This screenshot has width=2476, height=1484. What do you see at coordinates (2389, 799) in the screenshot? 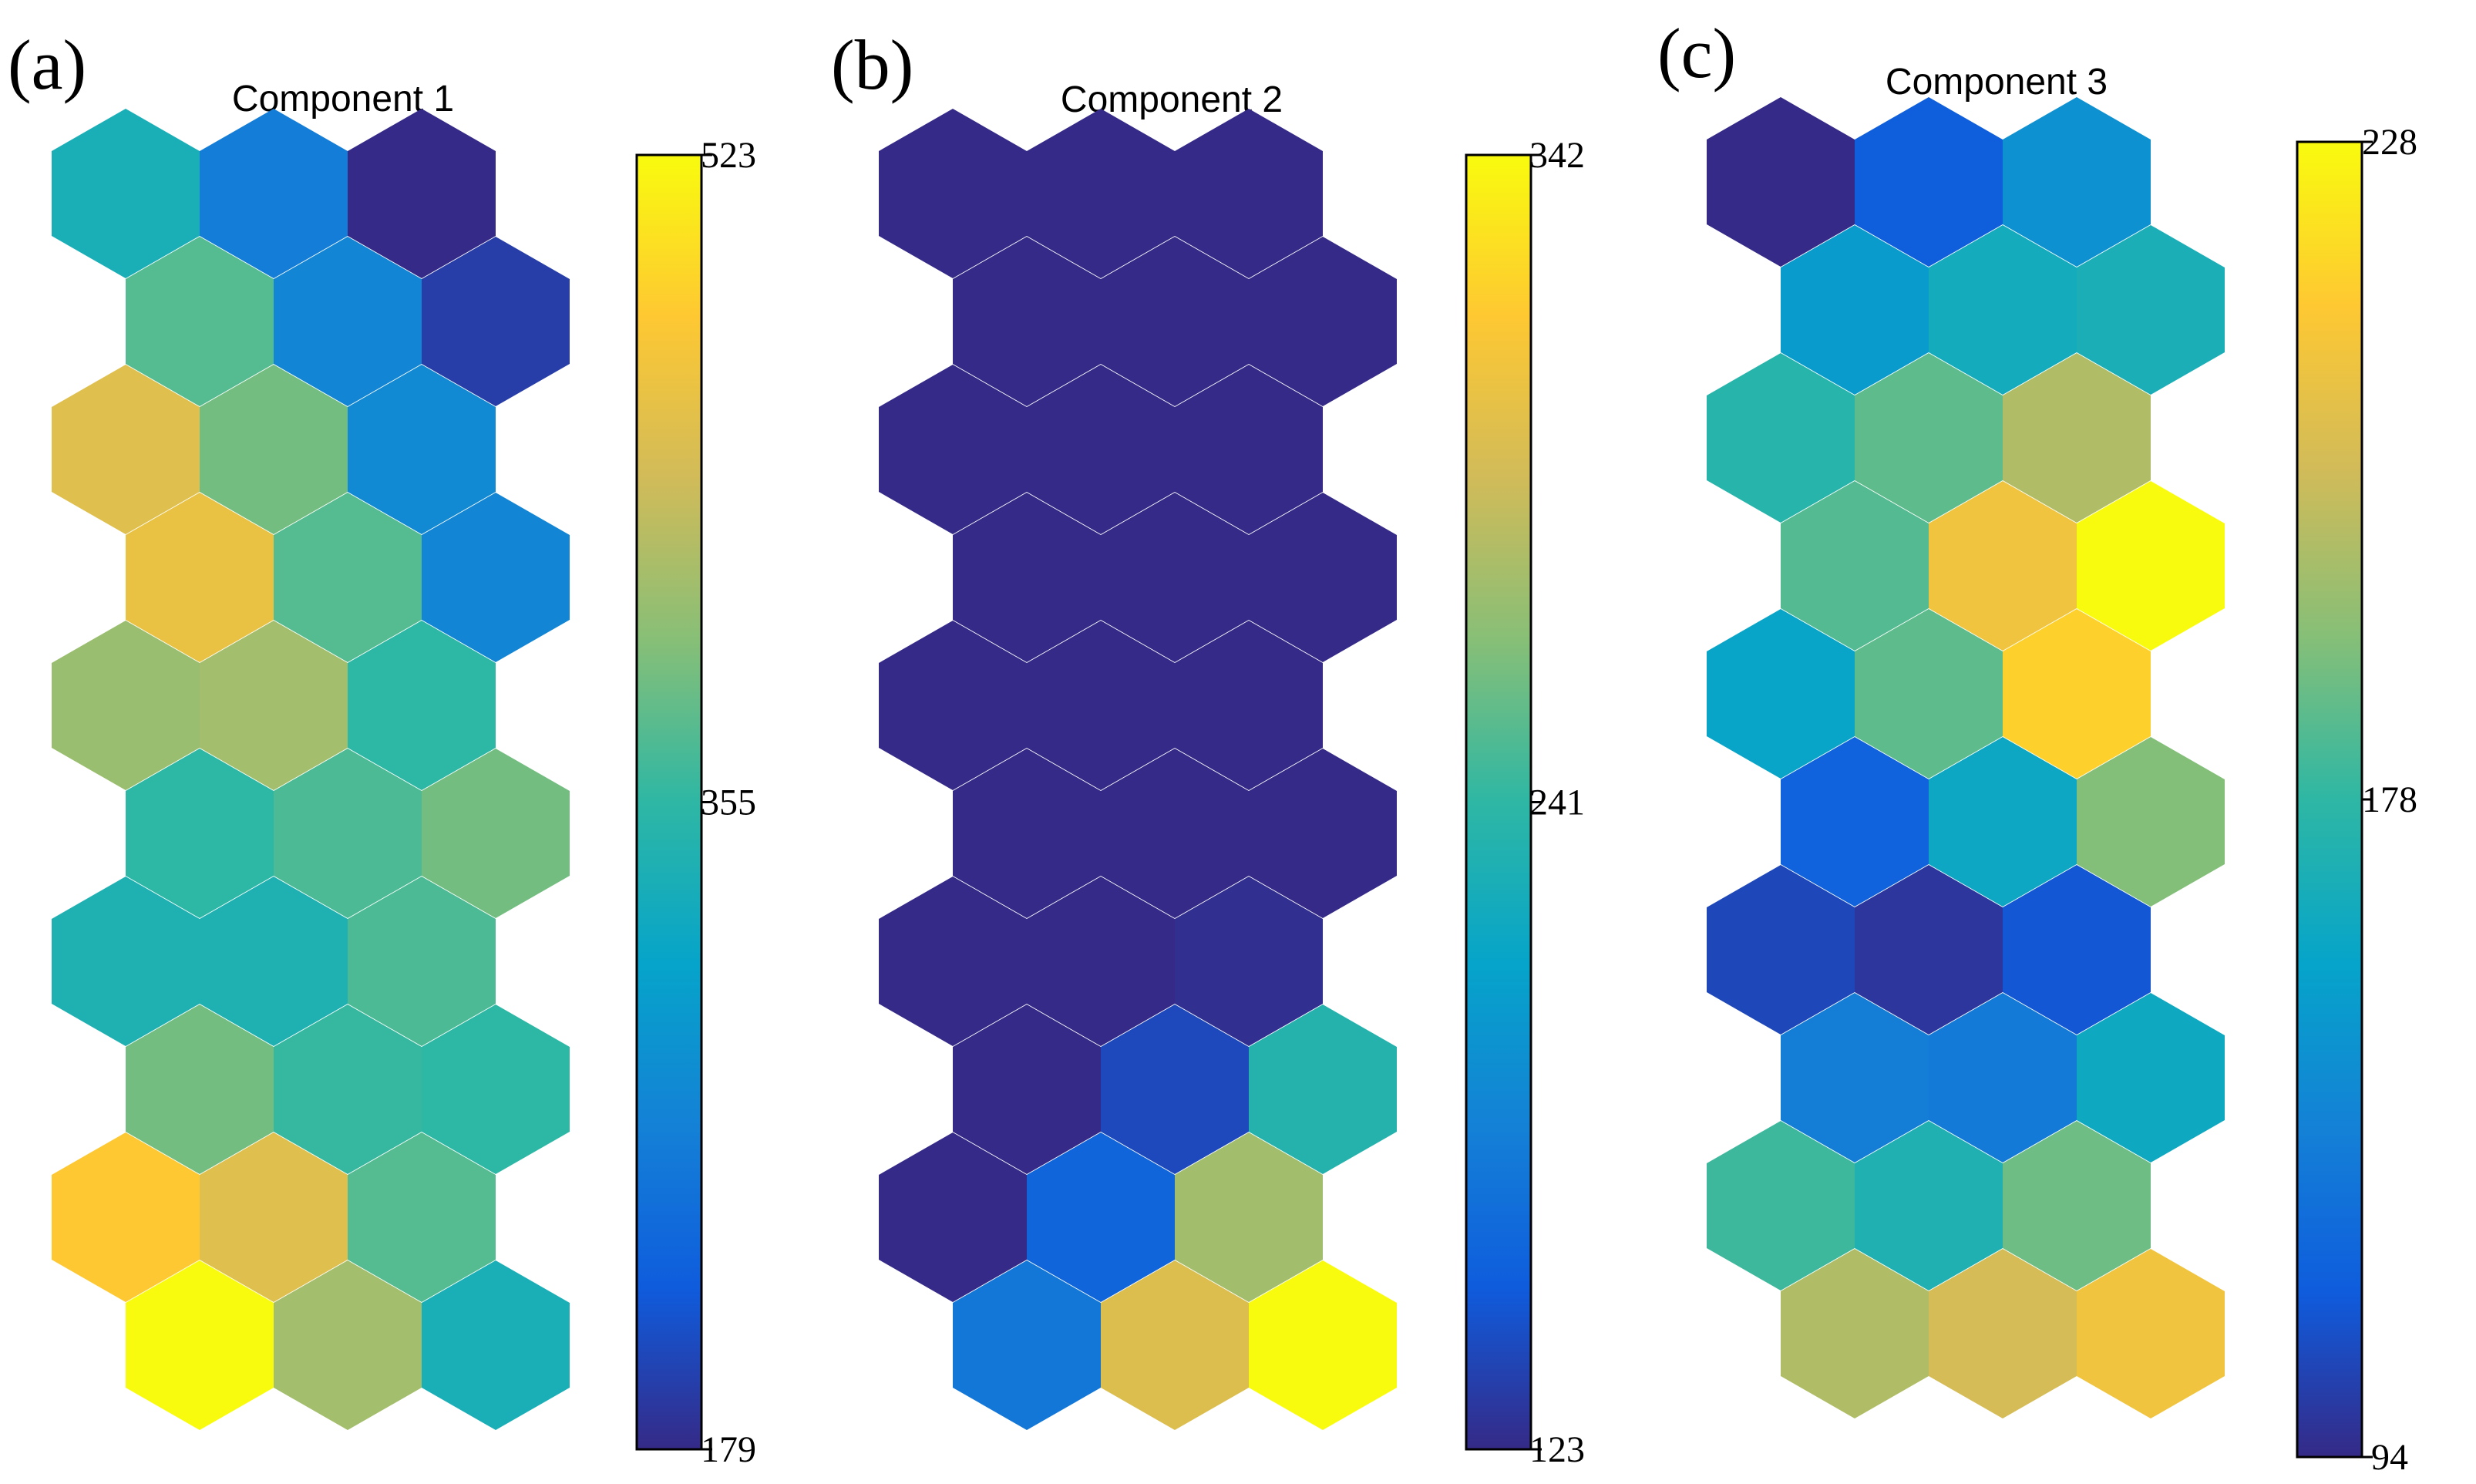
I see `colorbar-tick-label: 178` at bounding box center [2389, 799].